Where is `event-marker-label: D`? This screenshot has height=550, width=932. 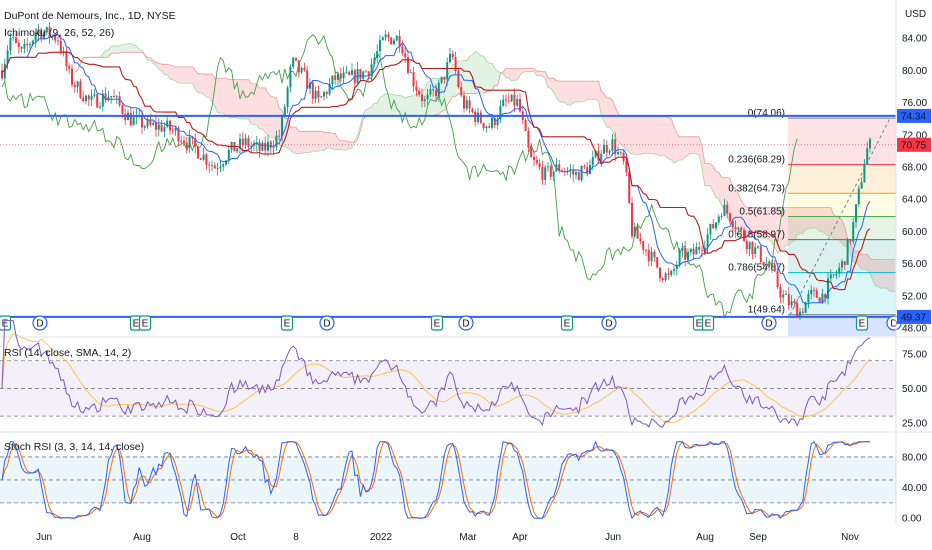
event-marker-label: D is located at coordinates (39, 324).